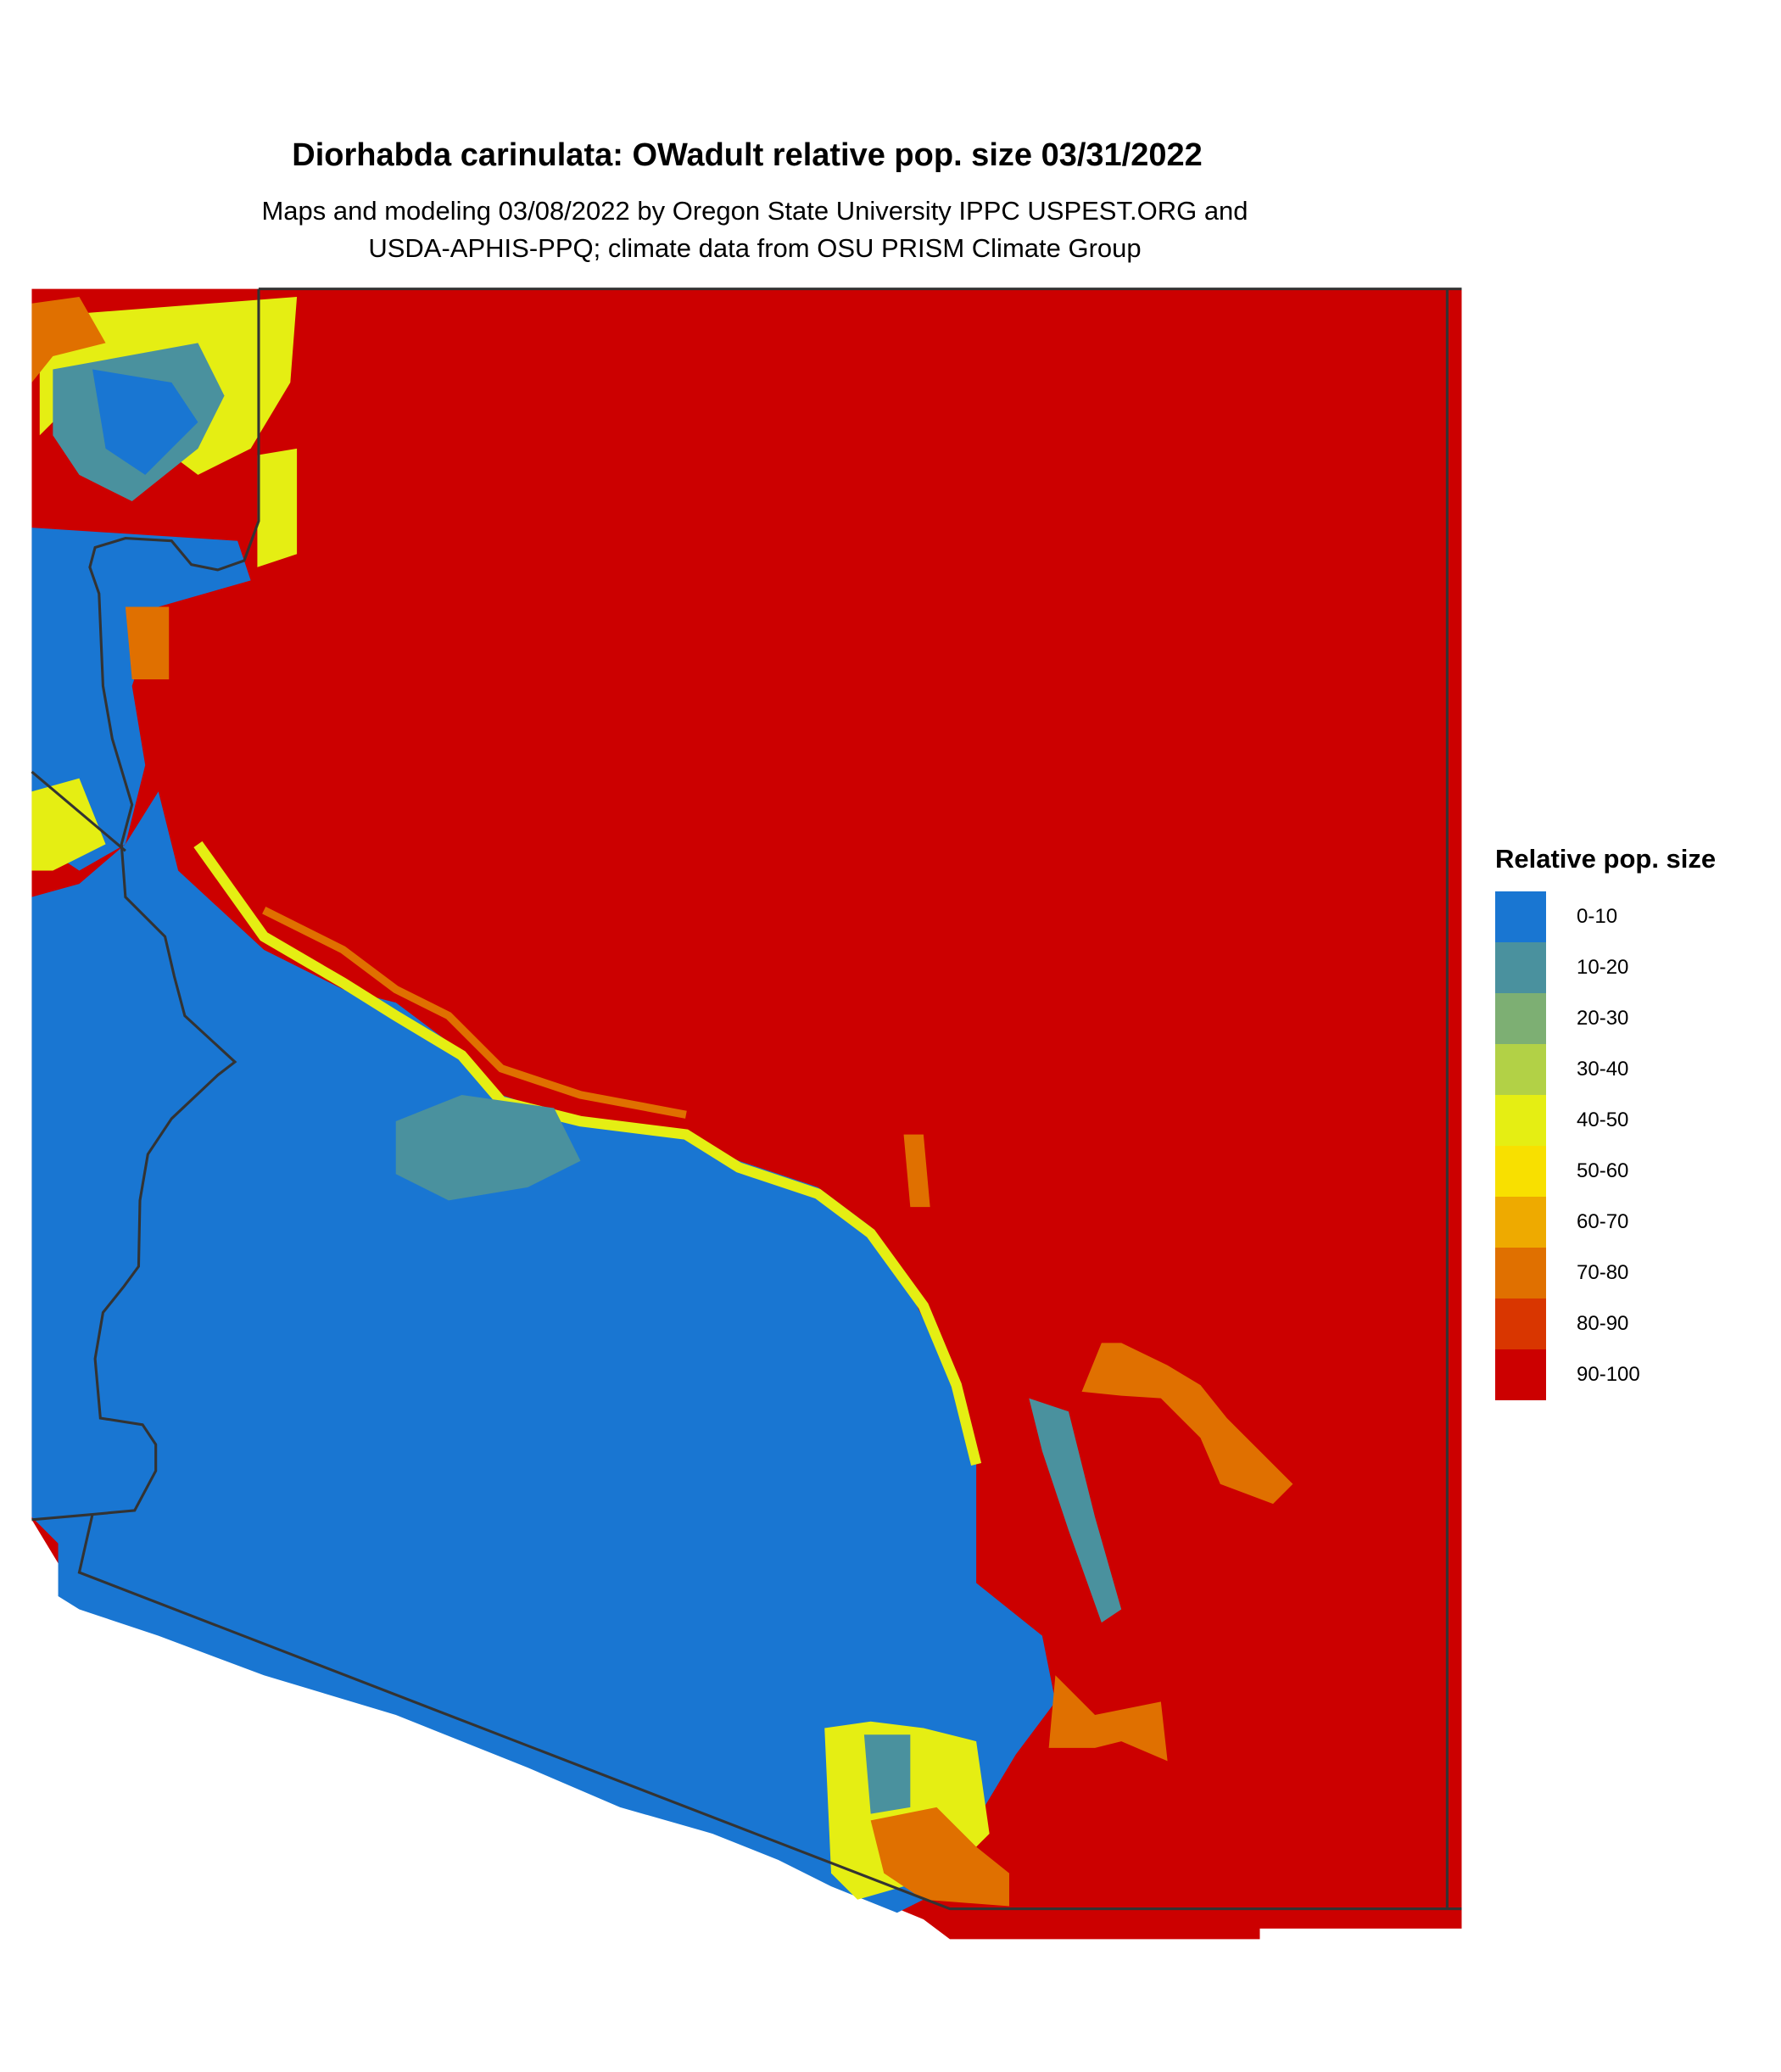 The image size is (1781, 2072). I want to click on legend-item: 50-60, so click(1606, 1171).